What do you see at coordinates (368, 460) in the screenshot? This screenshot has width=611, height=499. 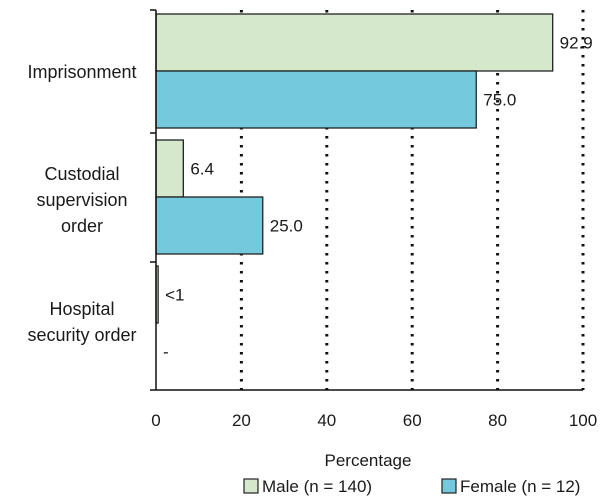 I see `x-axis-title: Percentage` at bounding box center [368, 460].